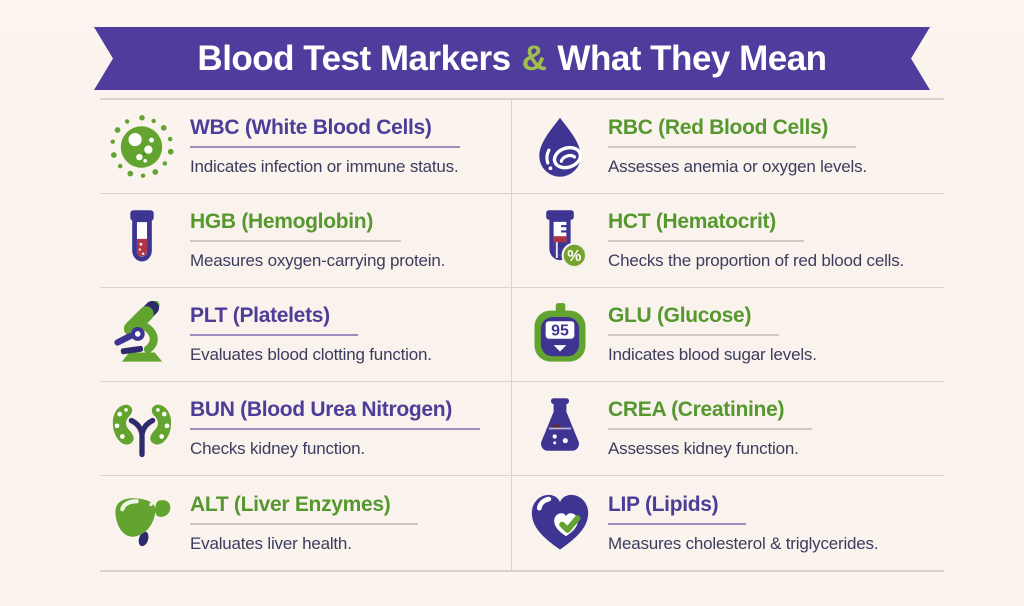 Image resolution: width=1024 pixels, height=606 pixels. I want to click on marker-full-name: (Liver Enzymes), so click(312, 504).